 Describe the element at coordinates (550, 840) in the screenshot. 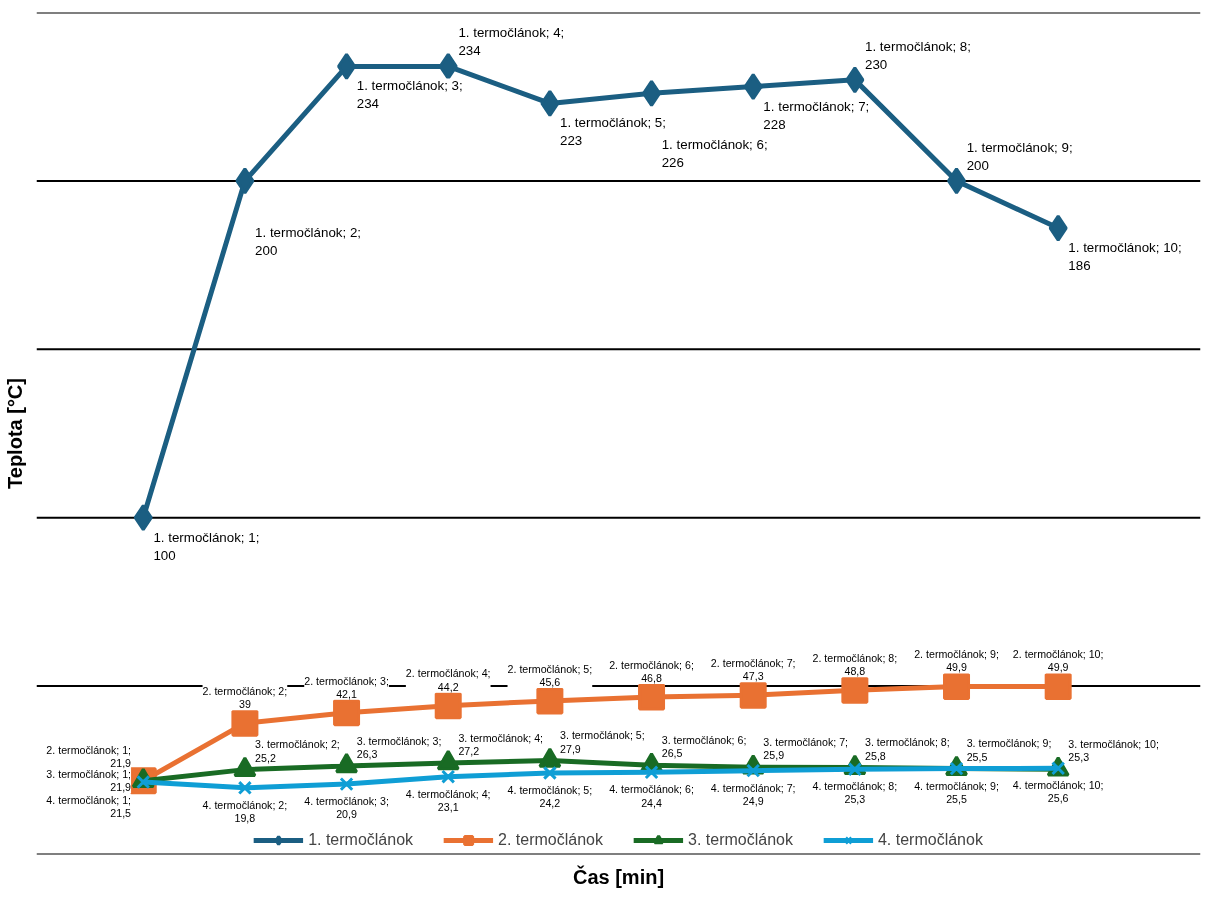

I see `legend-label: 2. termočlánok` at that location.